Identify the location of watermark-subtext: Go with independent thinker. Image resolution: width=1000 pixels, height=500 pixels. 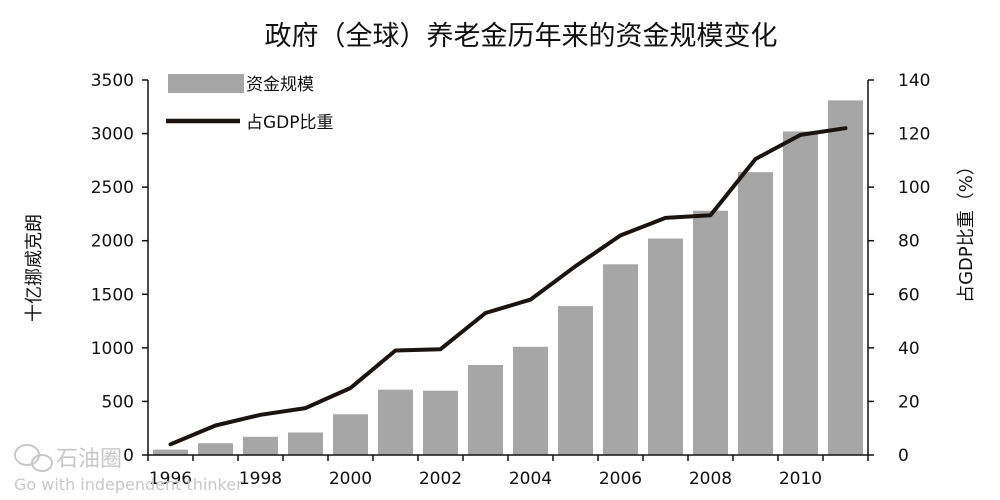
(128, 484).